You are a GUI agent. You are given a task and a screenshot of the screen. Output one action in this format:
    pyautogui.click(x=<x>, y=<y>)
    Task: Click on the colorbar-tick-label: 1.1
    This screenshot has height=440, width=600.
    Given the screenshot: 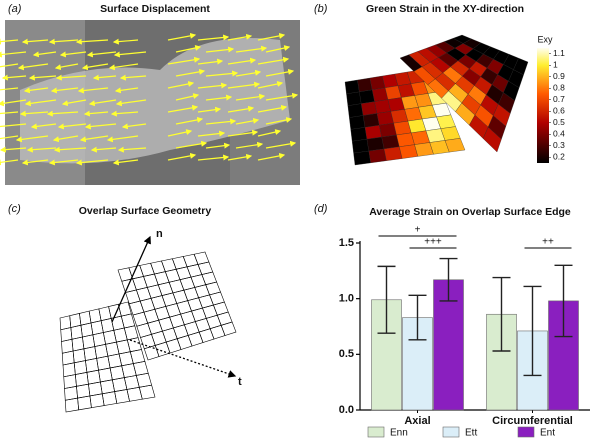 What is the action you would take?
    pyautogui.click(x=559, y=53)
    